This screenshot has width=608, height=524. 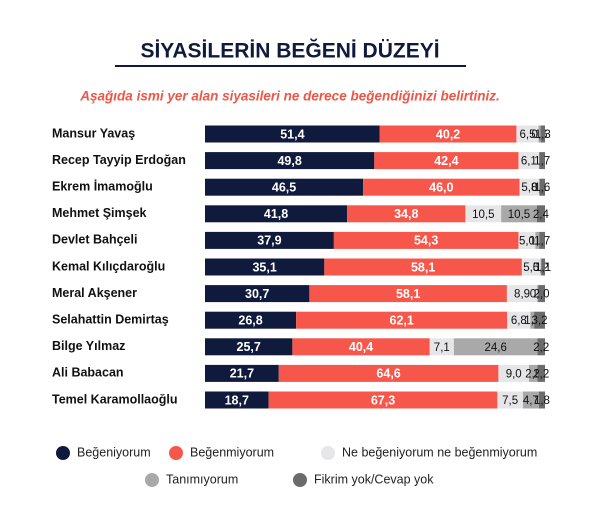 What do you see at coordinates (94, 293) in the screenshot?
I see `category-label: Meral Akşener` at bounding box center [94, 293].